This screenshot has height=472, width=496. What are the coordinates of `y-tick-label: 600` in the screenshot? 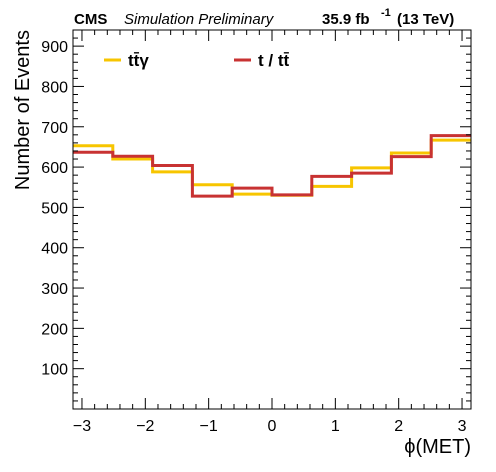 It's located at (54, 168).